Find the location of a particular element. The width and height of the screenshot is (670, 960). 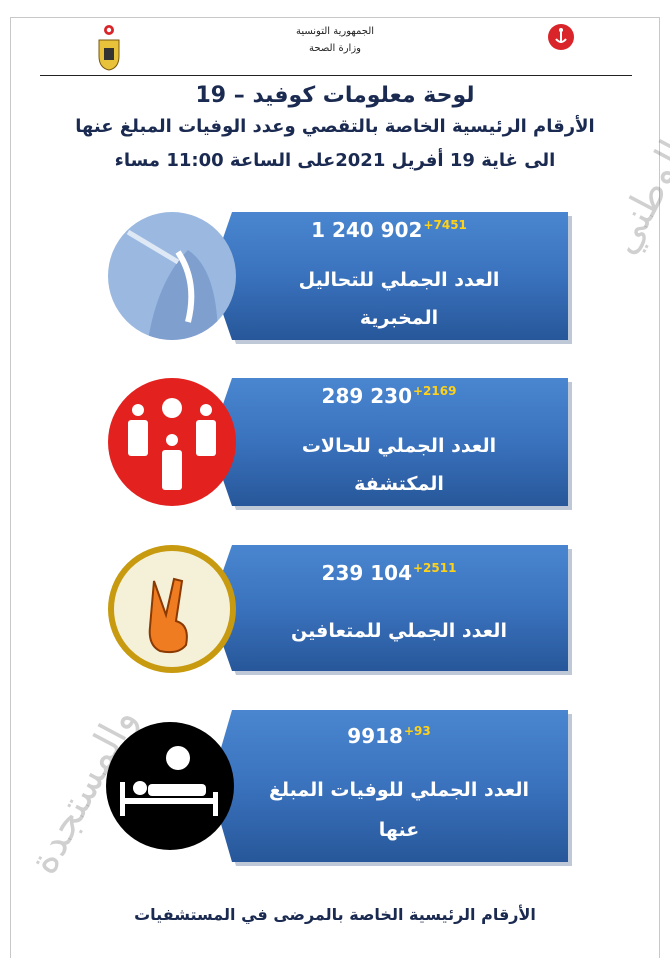

header-divider is located at coordinates (336, 75).